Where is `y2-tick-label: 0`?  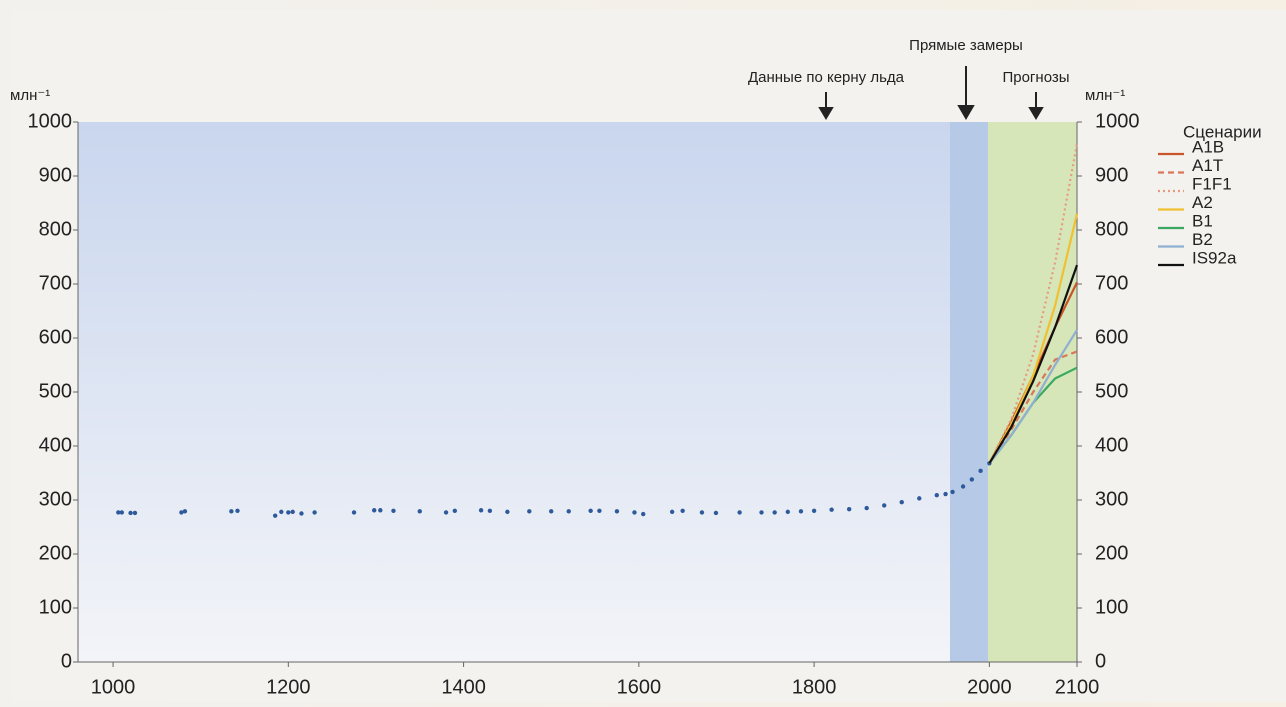
y2-tick-label: 0 is located at coordinates (1100, 661).